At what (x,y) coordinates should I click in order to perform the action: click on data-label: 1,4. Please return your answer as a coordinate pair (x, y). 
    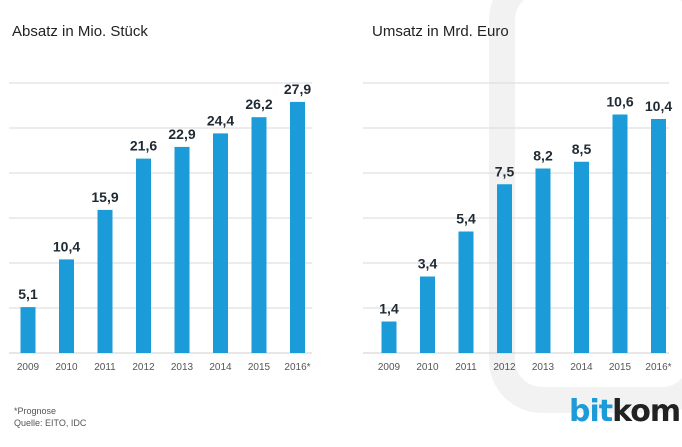
    Looking at the image, I should click on (389, 309).